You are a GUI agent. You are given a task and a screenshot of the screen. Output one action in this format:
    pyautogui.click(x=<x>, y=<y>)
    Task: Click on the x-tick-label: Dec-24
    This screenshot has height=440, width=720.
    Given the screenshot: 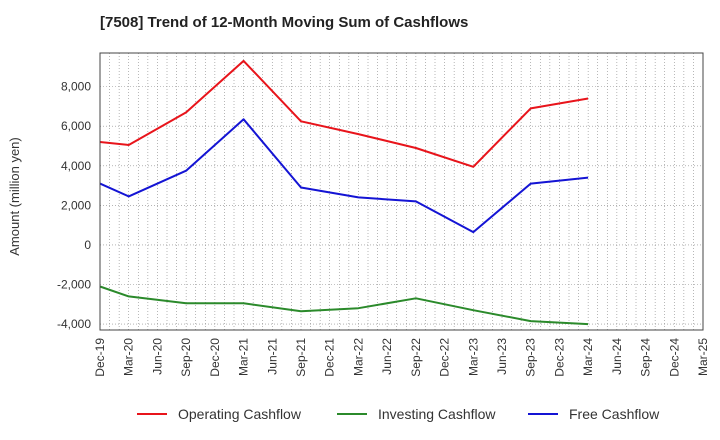 What is the action you would take?
    pyautogui.click(x=674, y=357)
    